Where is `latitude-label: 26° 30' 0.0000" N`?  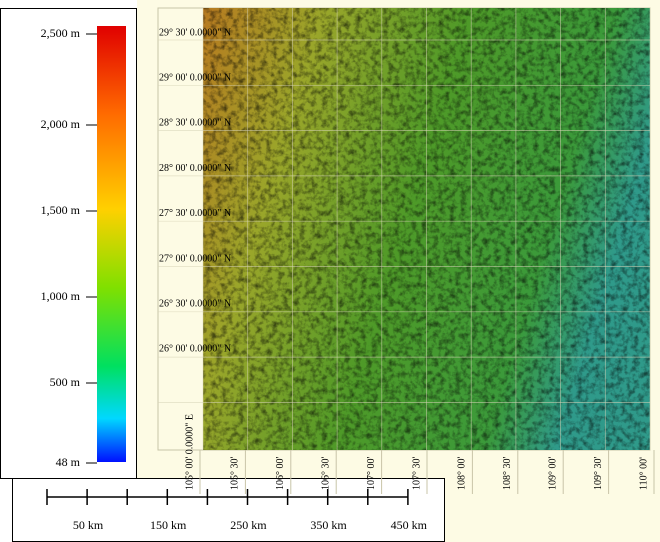 latitude-label: 26° 30' 0.0000" N is located at coordinates (195, 303).